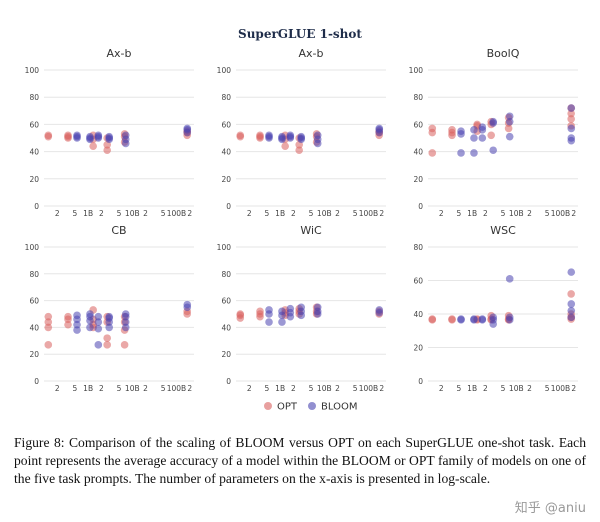  I want to click on panel-title: CB, so click(118, 230).